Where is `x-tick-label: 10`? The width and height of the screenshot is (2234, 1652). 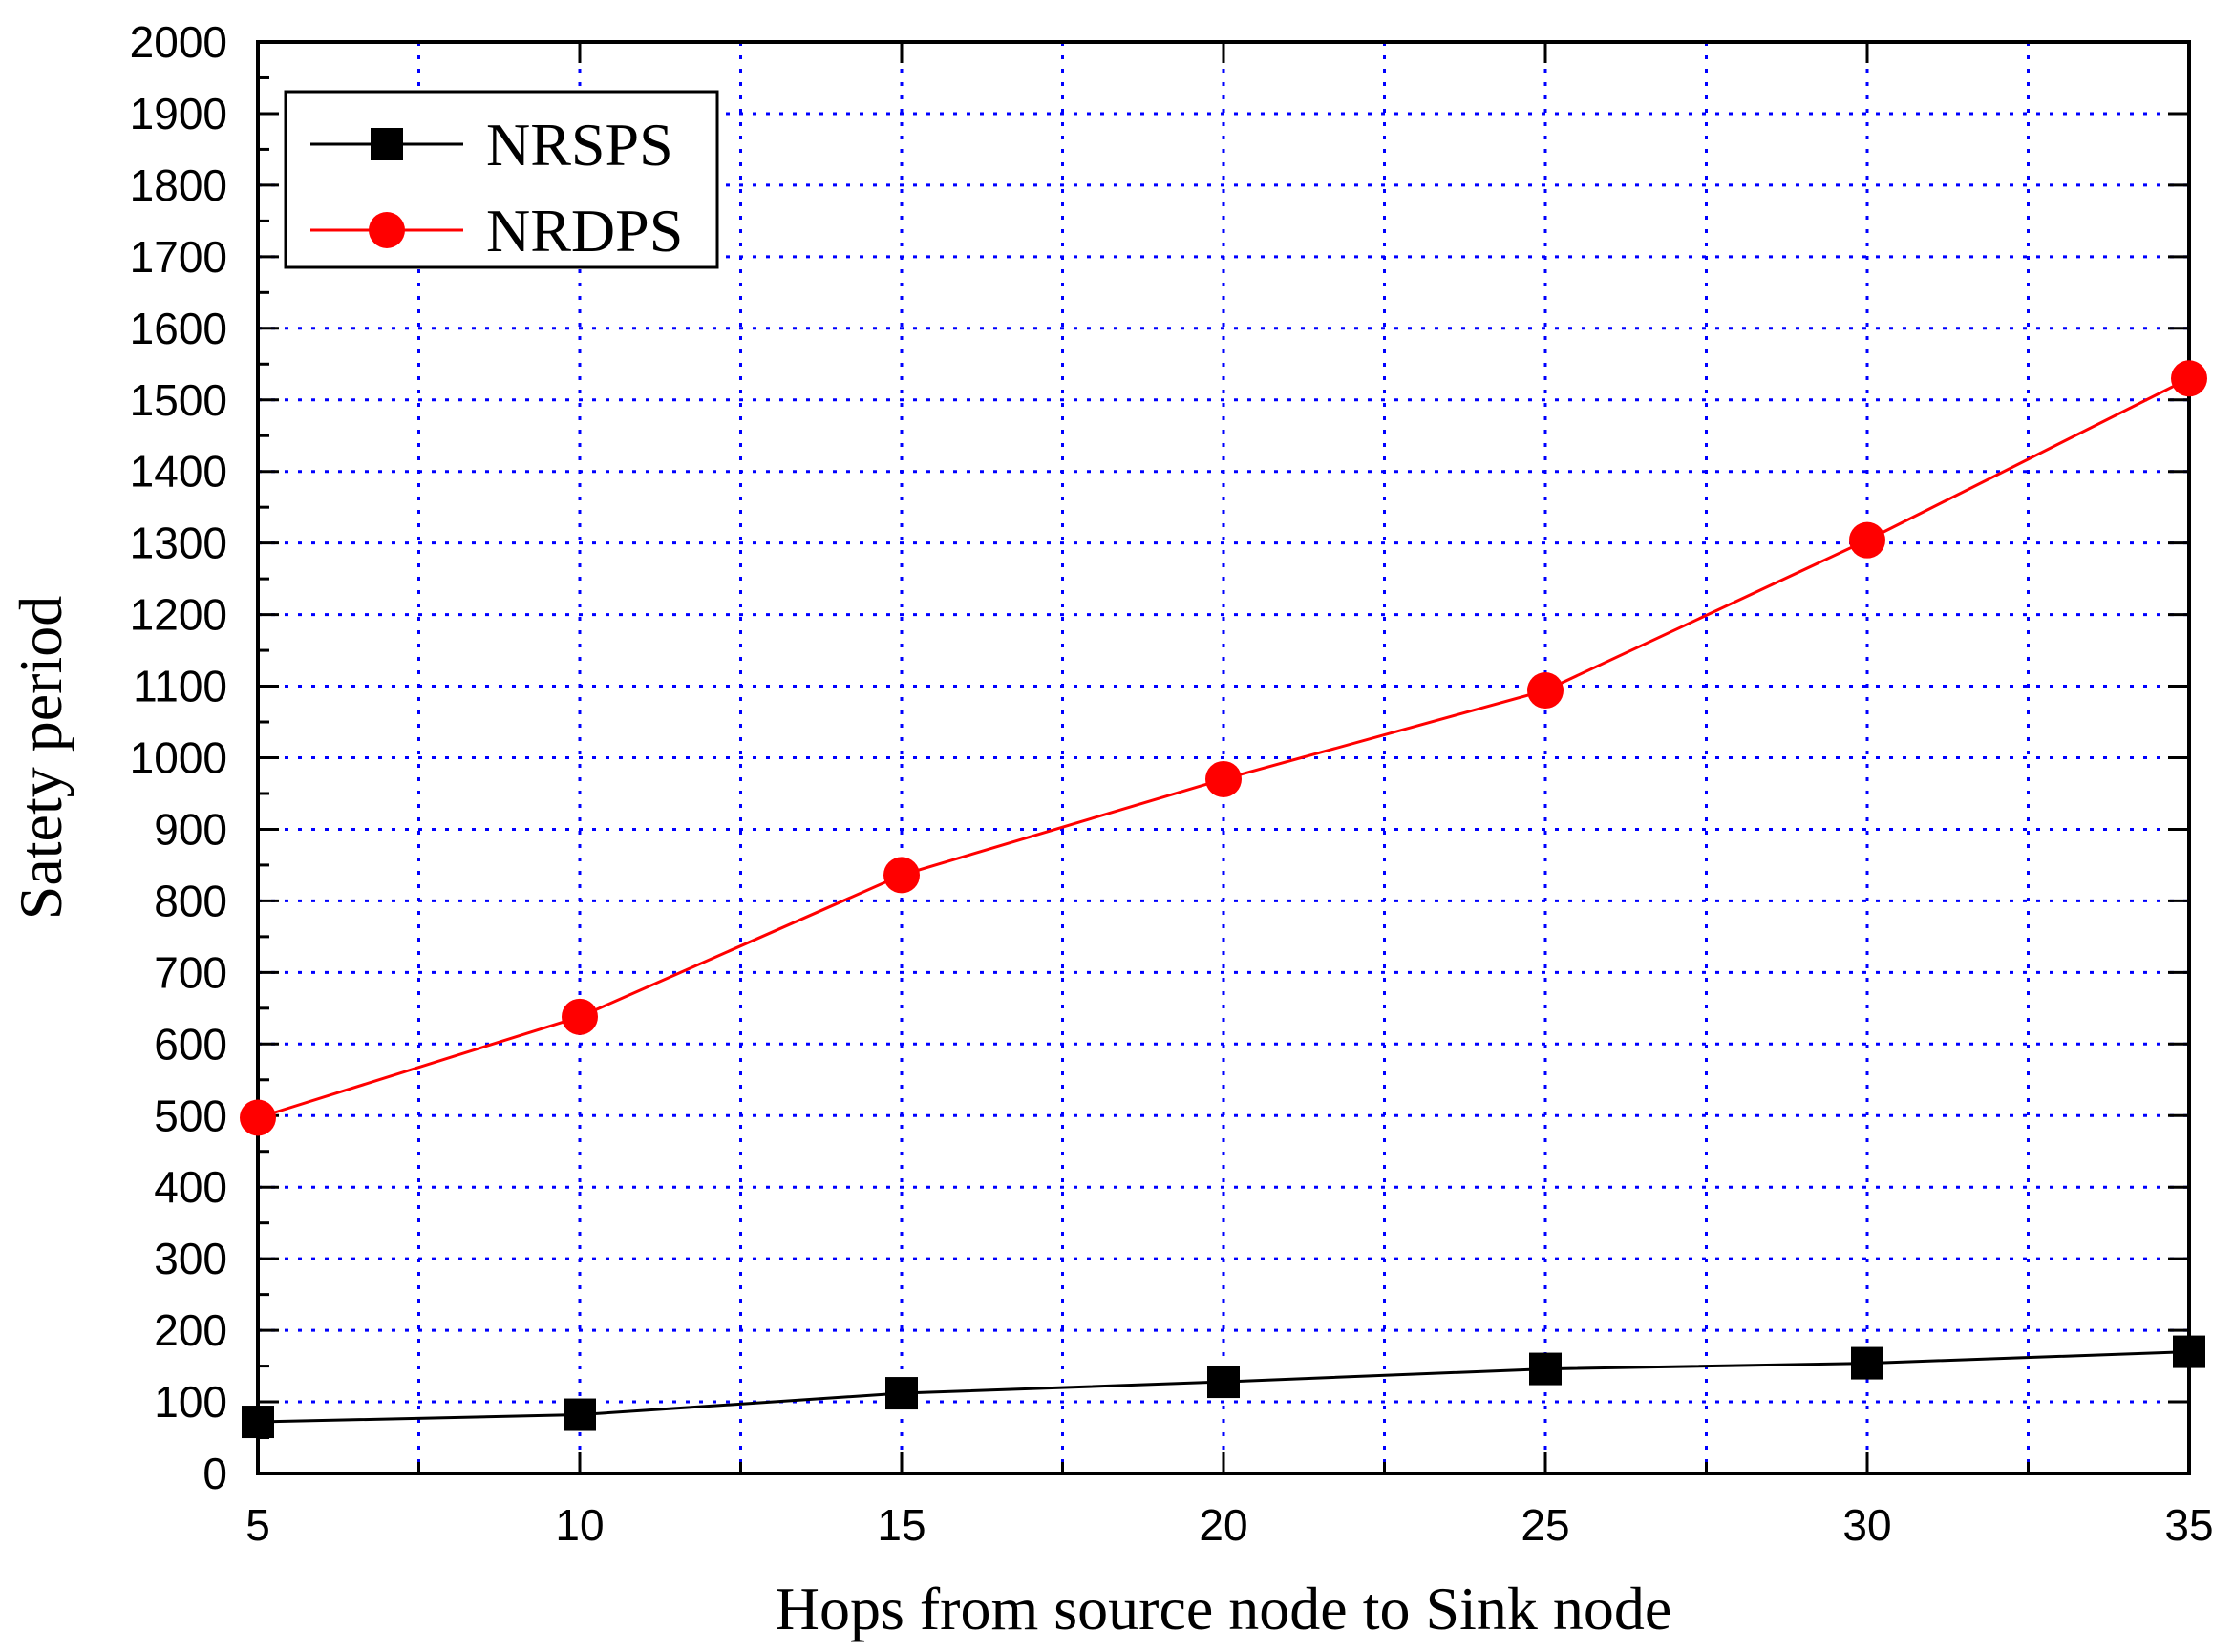
x-tick-label: 10 is located at coordinates (579, 1525).